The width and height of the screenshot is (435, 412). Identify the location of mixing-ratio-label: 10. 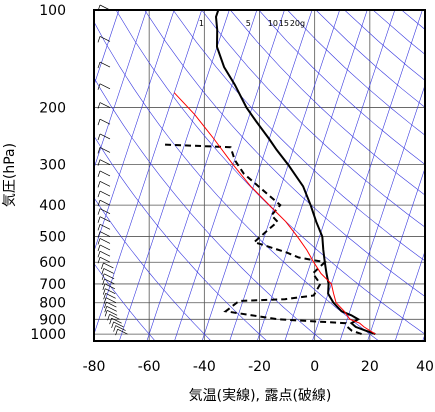
(273, 23).